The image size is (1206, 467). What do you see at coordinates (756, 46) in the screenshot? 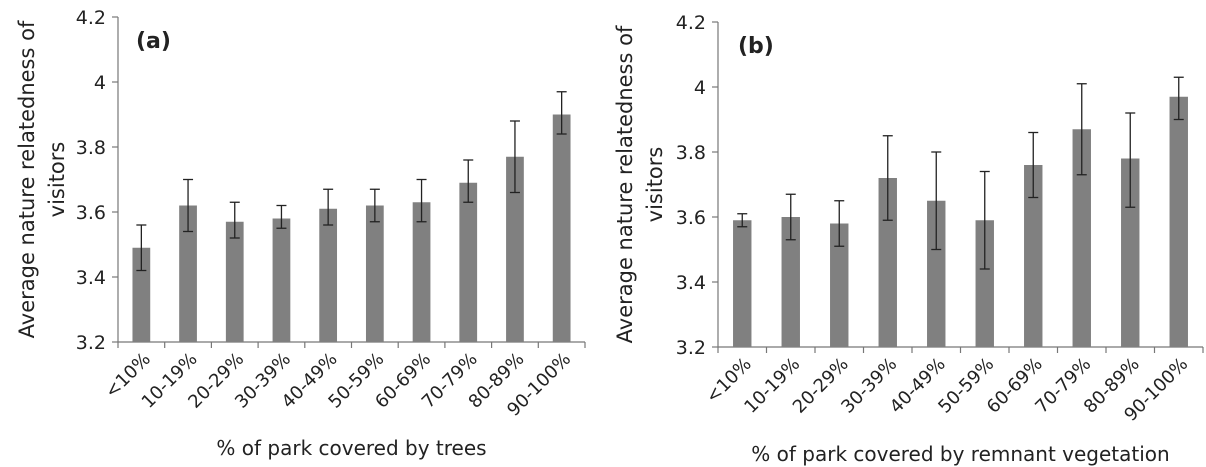
I see `panel-label: (b)` at bounding box center [756, 46].